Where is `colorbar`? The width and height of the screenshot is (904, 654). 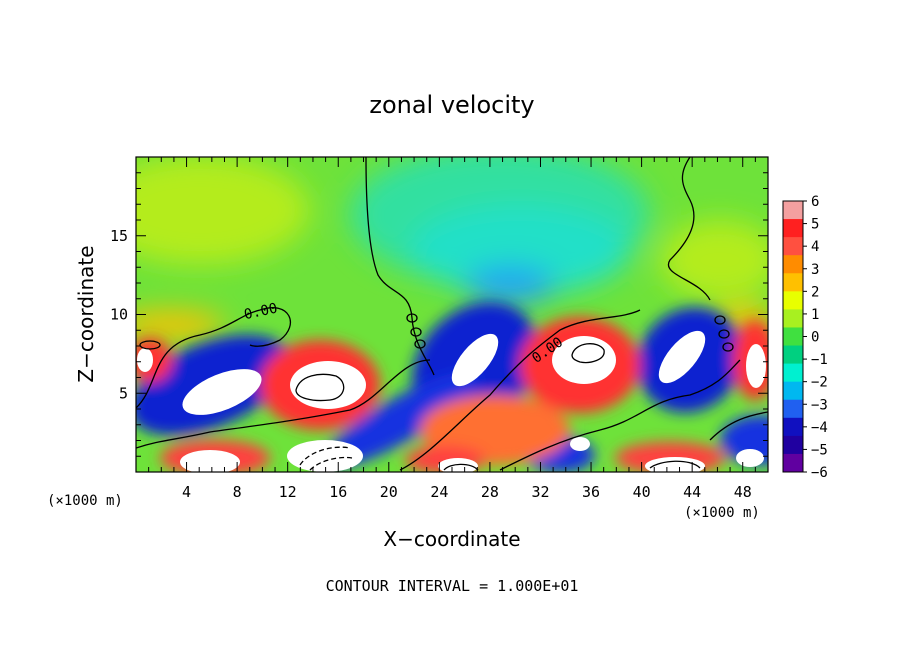 colorbar is located at coordinates (793, 336).